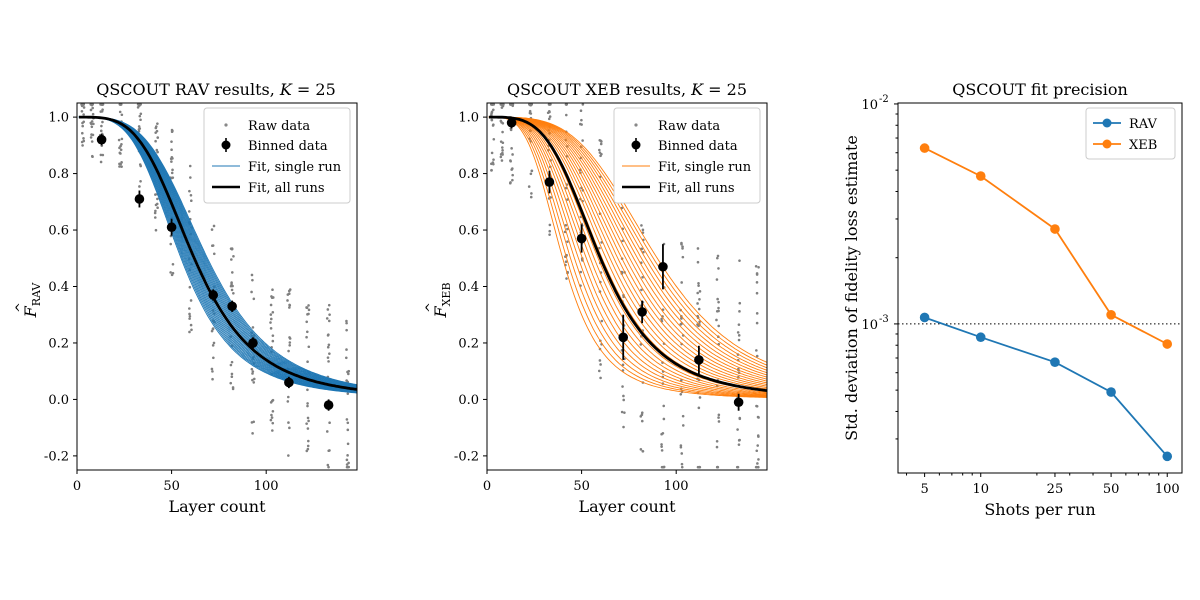 This screenshot has width=1200, height=600. I want to click on rav-y-axis-label-hat: ^, so click(21, 307).